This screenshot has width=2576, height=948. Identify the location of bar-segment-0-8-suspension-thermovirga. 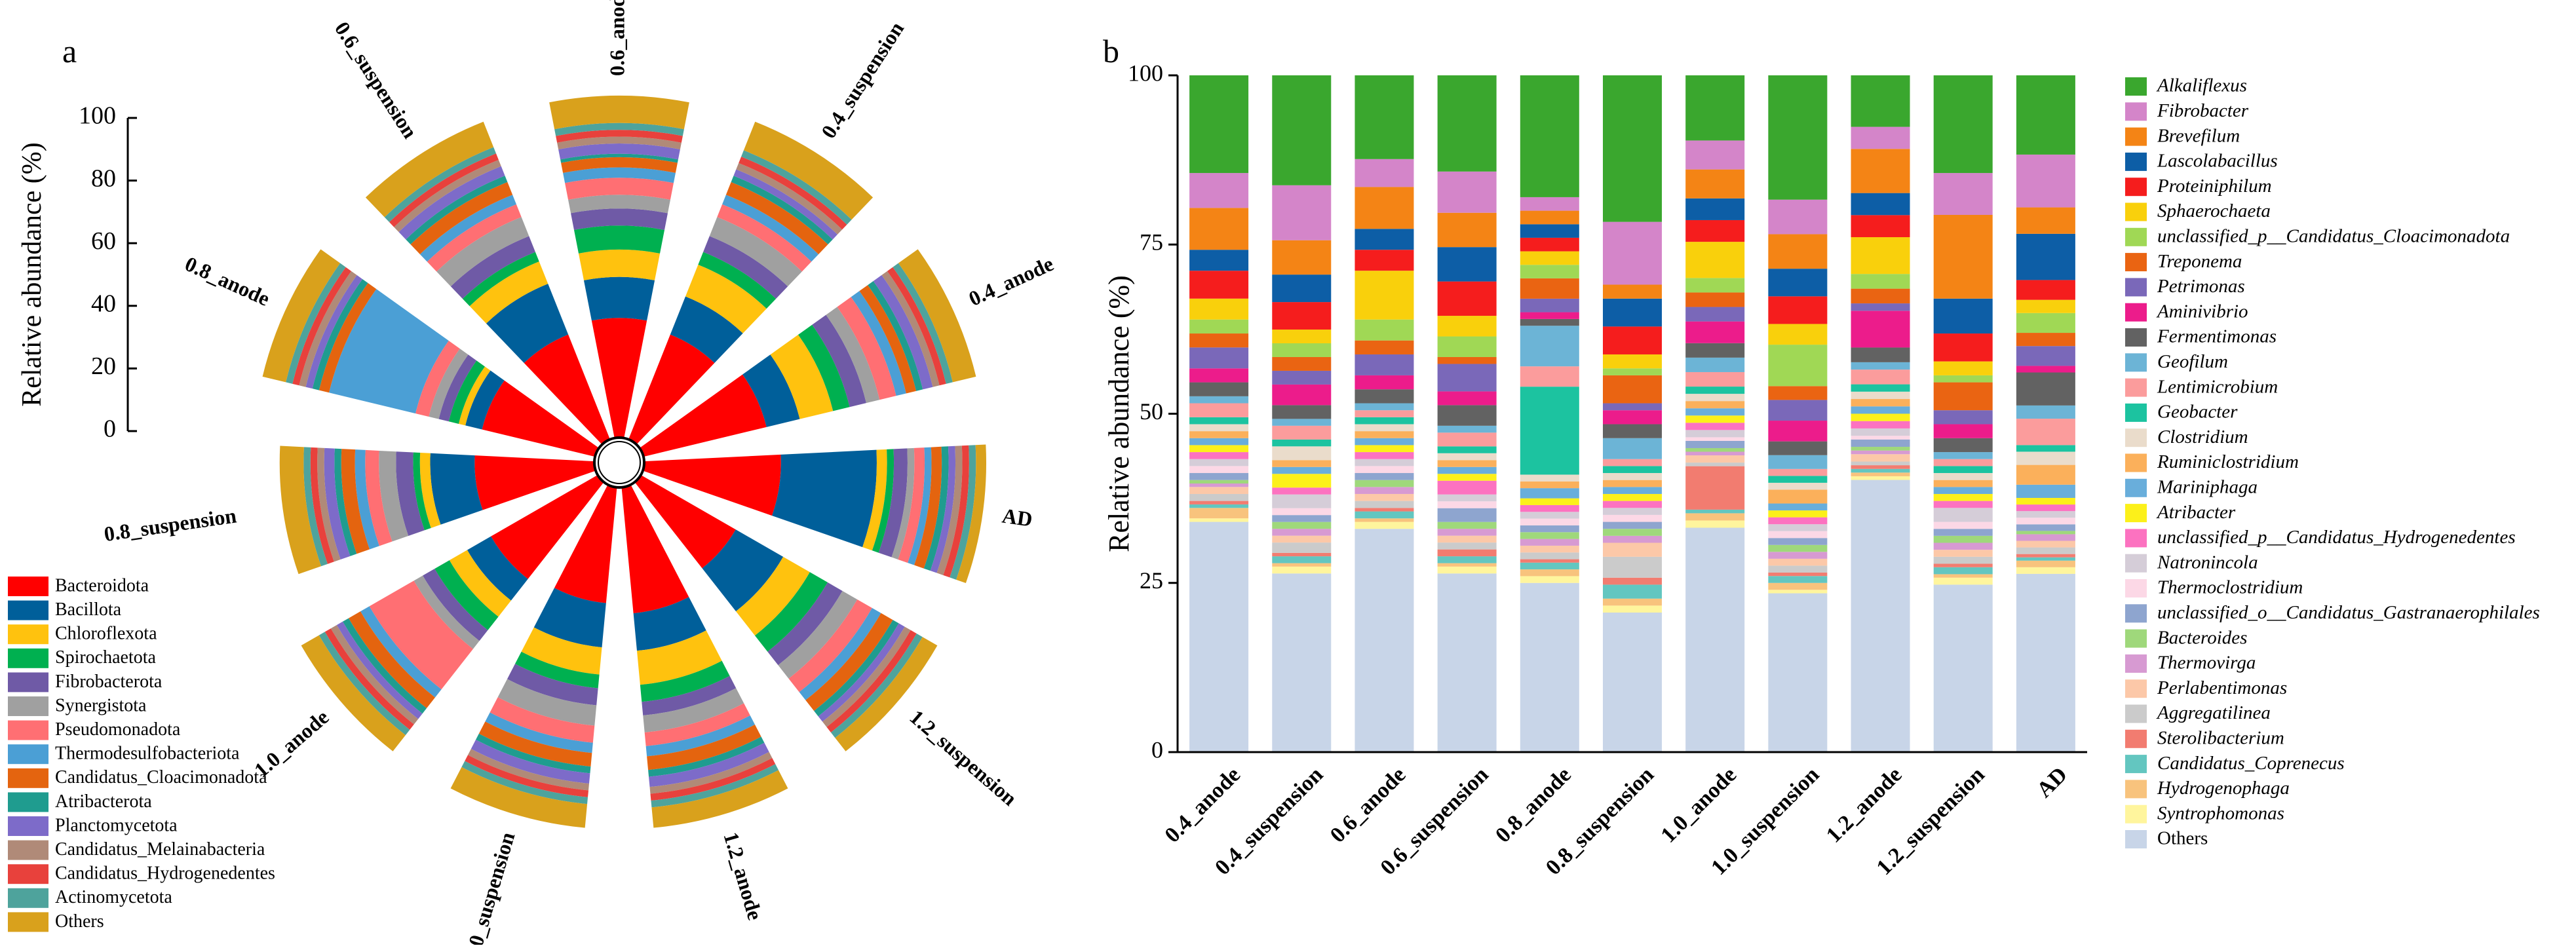
(1632, 539).